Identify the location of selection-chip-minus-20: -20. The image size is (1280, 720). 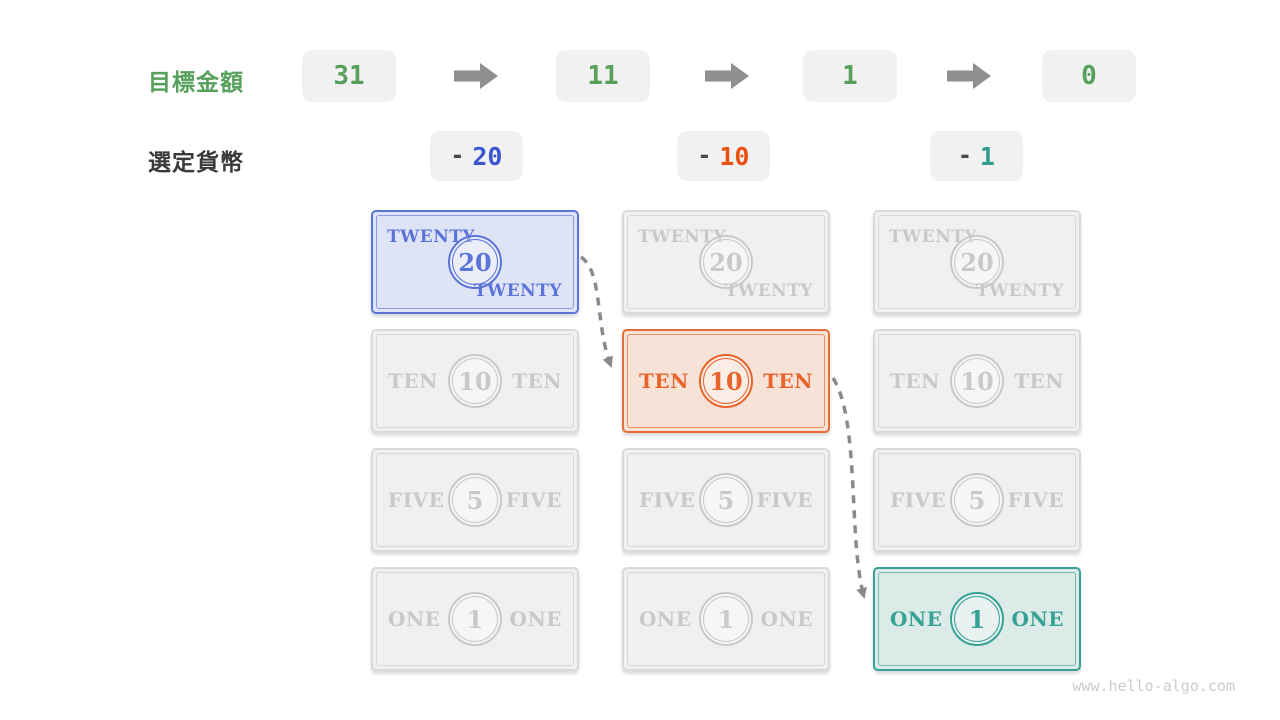
(476, 156).